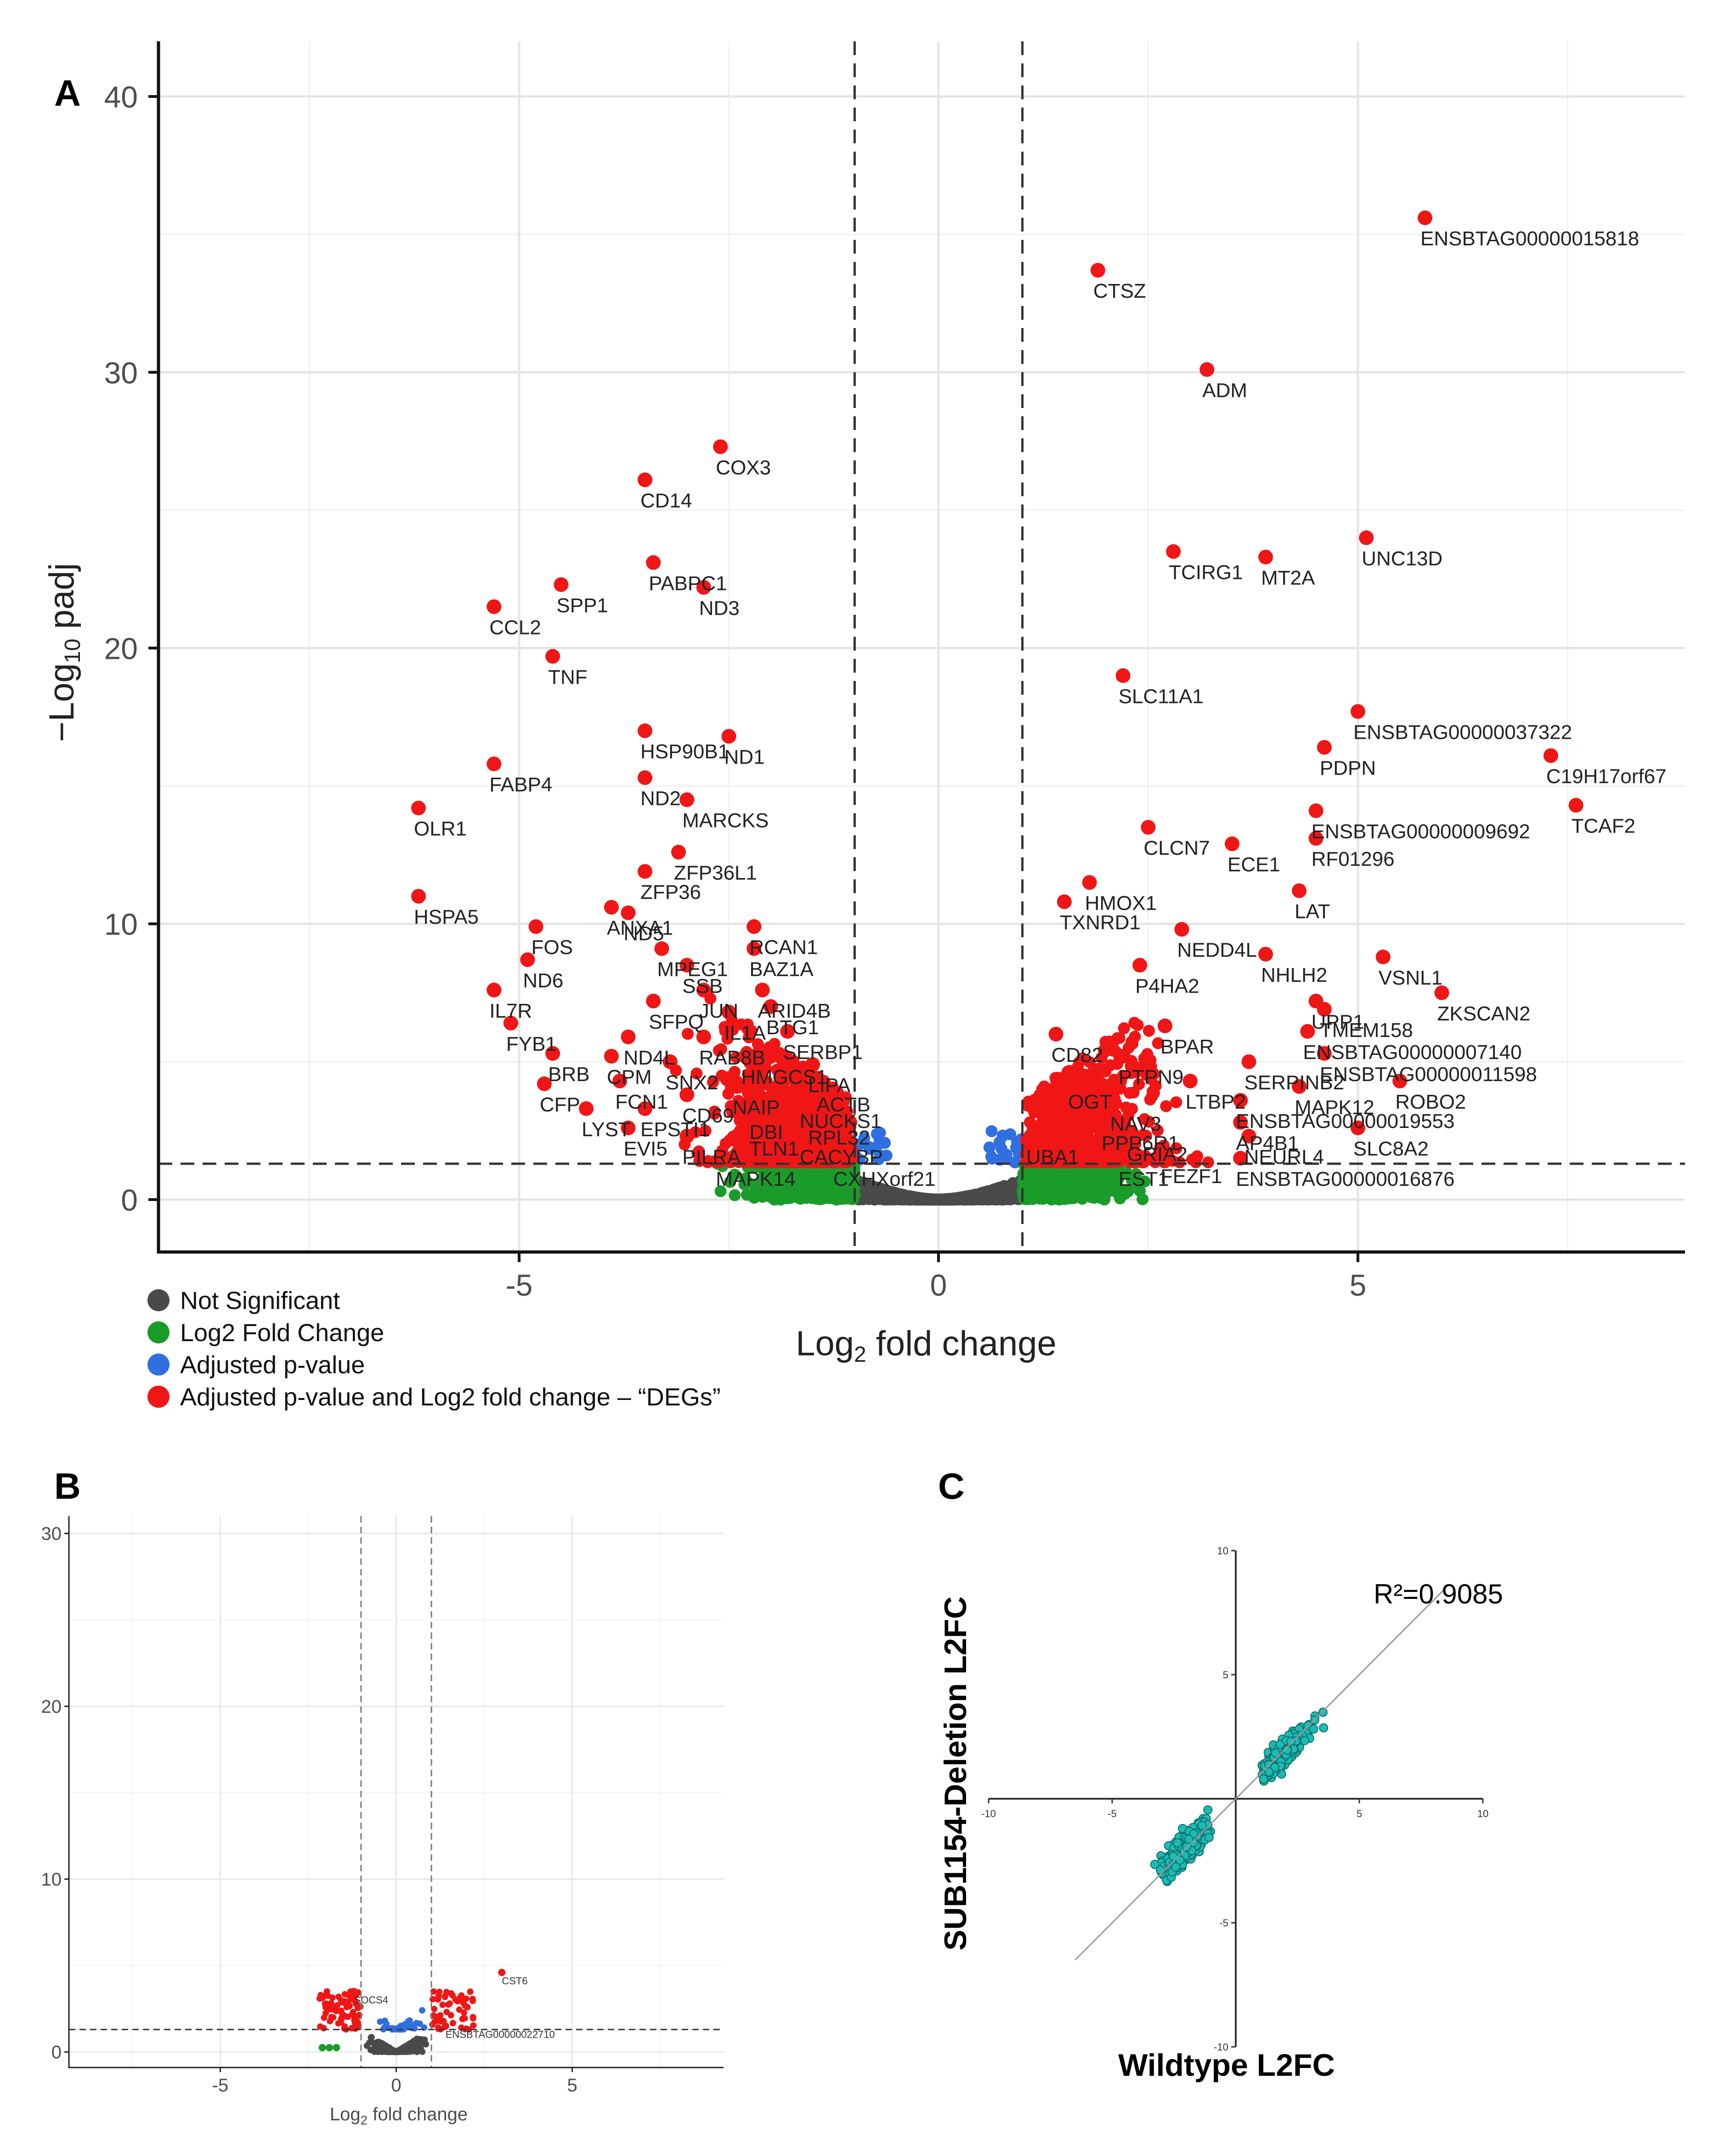 The width and height of the screenshot is (1736, 2147). I want to click on panel-a-gene-label: IL7R, so click(510, 1011).